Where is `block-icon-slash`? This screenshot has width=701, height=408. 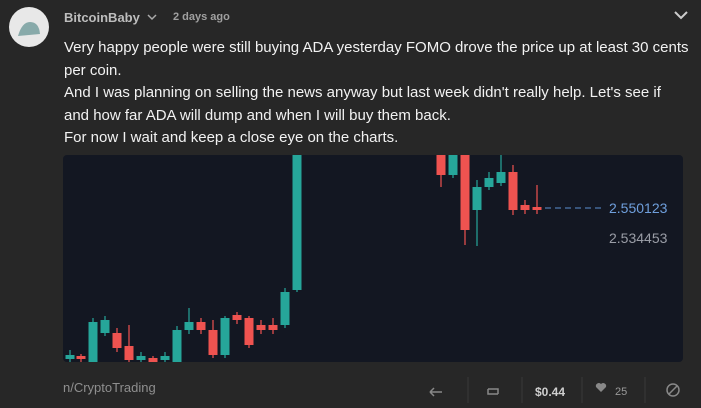
block-icon-slash is located at coordinates (673, 390).